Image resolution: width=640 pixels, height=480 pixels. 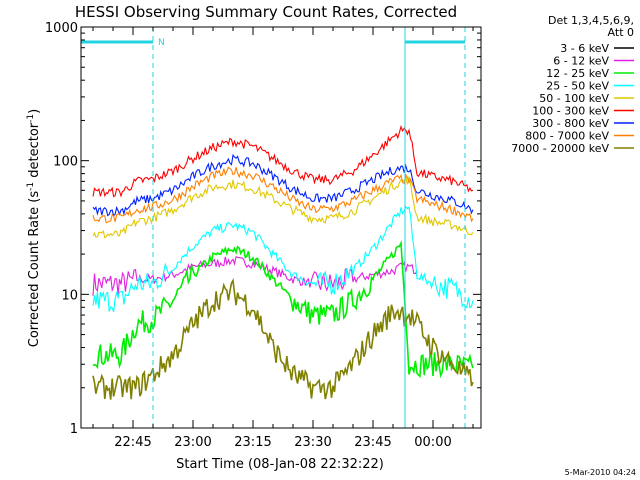 I want to click on legend-label-1: 3 - 6 keV, so click(x=584, y=48).